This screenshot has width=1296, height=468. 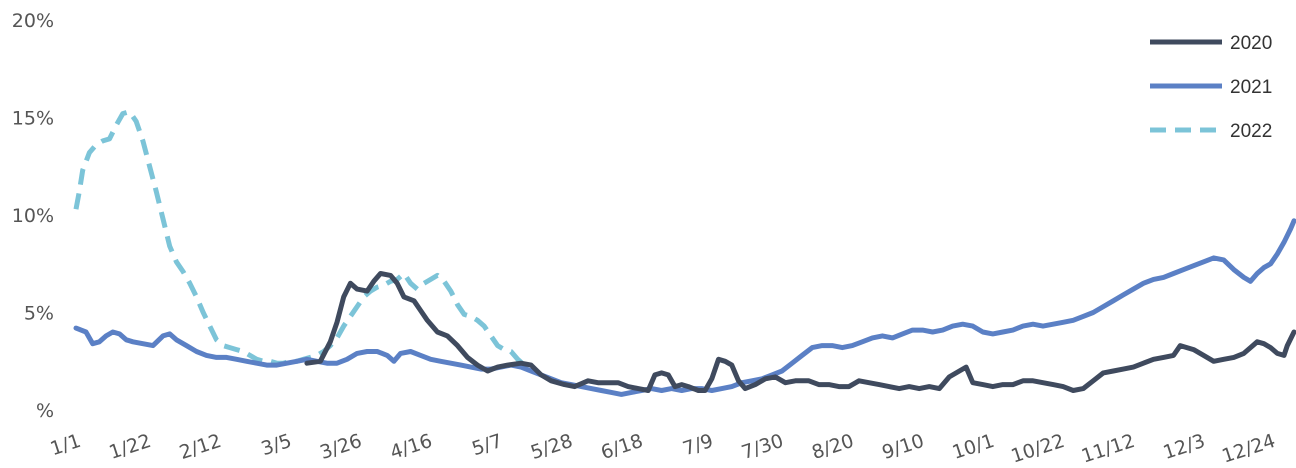 I want to click on x-tick-label: 12/3, so click(x=1183, y=447).